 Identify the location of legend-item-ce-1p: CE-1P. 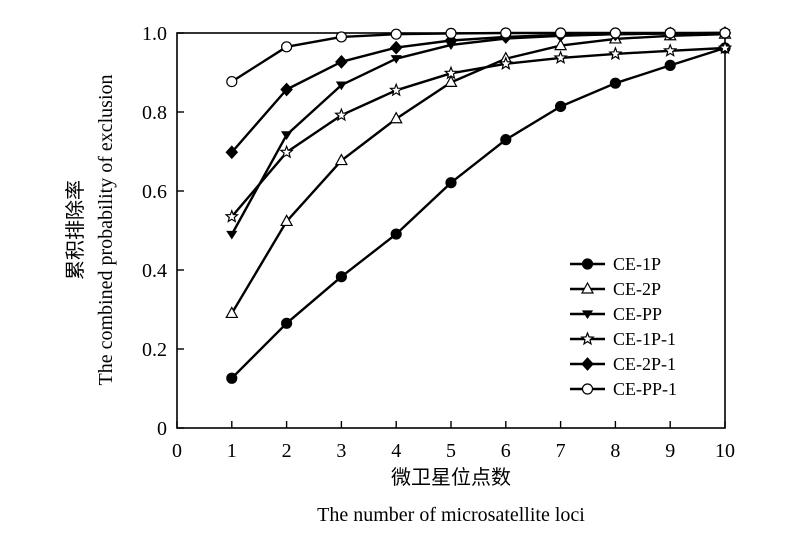
(615, 264).